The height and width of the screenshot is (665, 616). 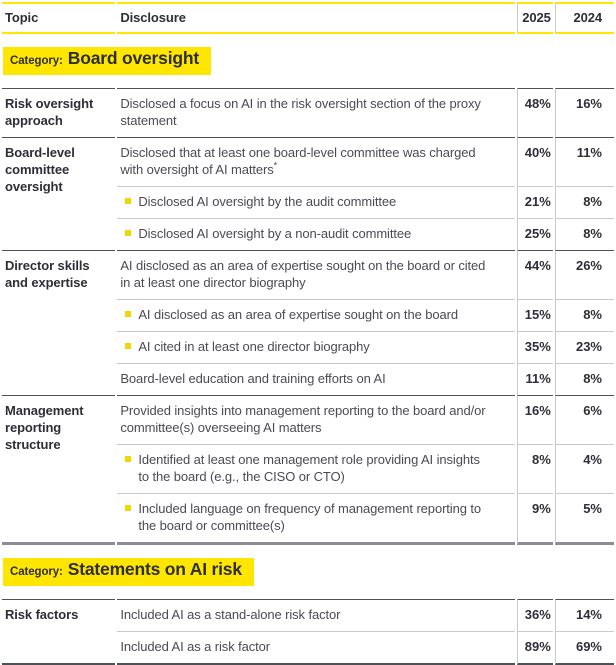 I want to click on value-2025-cell: 44%, so click(x=534, y=274).